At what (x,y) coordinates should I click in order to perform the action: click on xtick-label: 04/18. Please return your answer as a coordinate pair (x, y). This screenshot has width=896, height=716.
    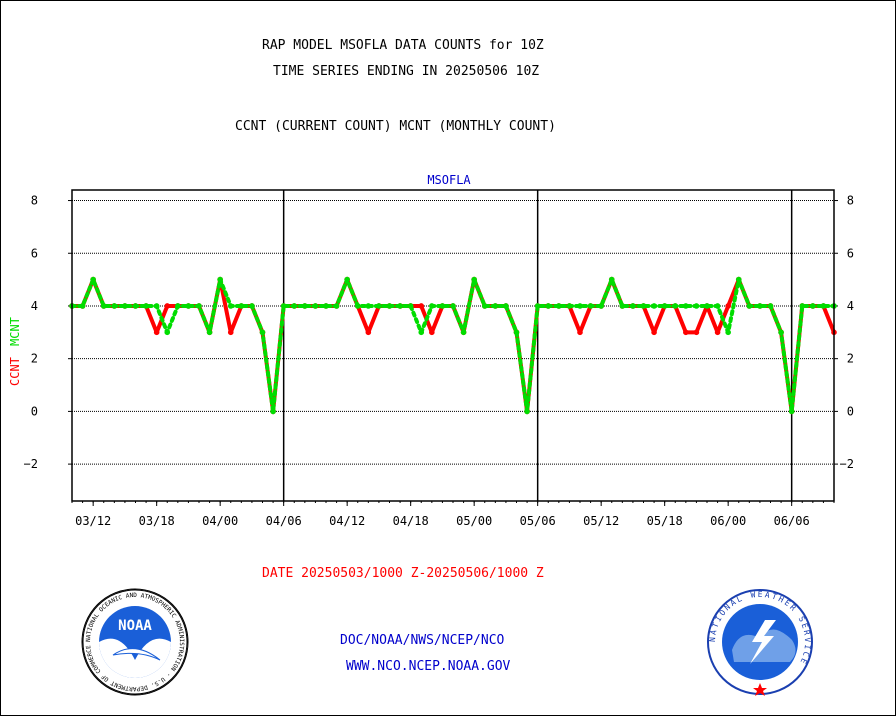
    Looking at the image, I should click on (411, 521).